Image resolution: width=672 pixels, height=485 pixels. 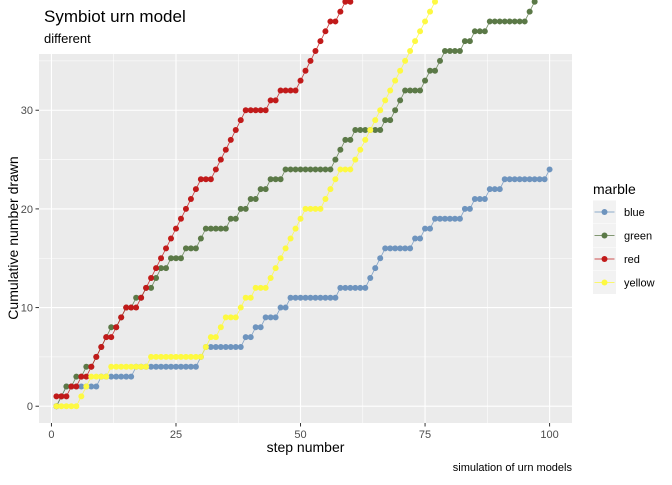 What do you see at coordinates (616, 259) in the screenshot?
I see `legend-key-red: red` at bounding box center [616, 259].